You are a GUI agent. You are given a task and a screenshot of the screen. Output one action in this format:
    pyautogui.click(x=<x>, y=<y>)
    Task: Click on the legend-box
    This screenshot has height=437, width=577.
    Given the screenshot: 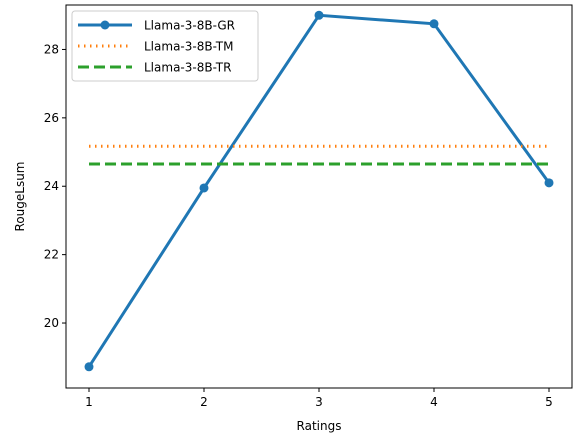 What is the action you would take?
    pyautogui.click(x=165, y=46)
    